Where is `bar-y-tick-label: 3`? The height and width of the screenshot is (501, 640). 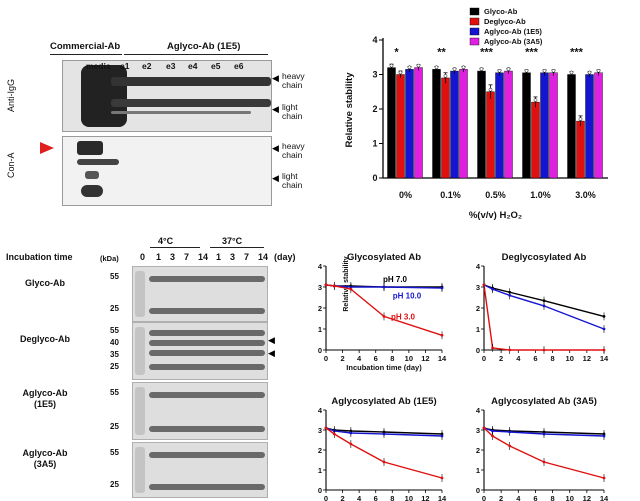
bar-y-tick-label: 3 is located at coordinates (374, 75).